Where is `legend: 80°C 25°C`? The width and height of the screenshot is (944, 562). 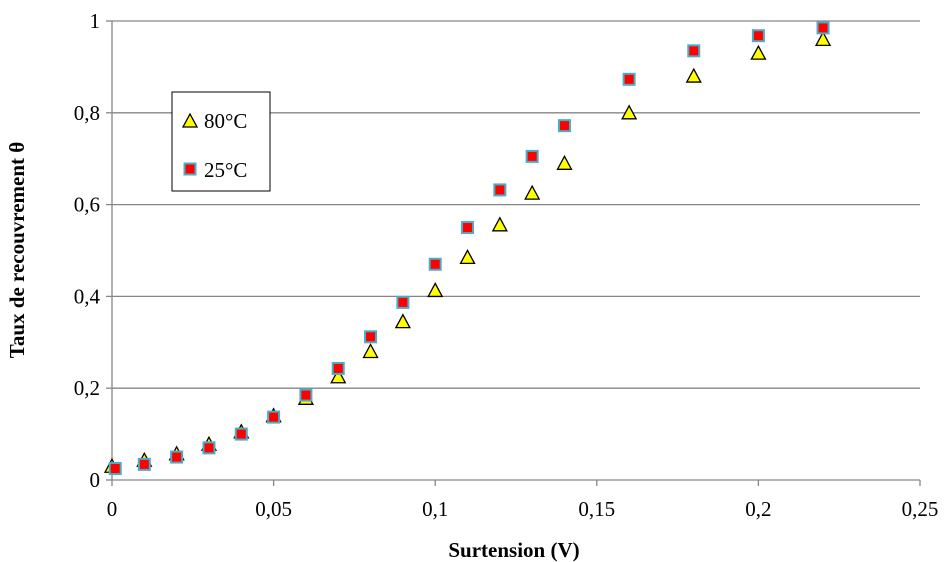
legend: 80°C 25°C is located at coordinates (221, 141).